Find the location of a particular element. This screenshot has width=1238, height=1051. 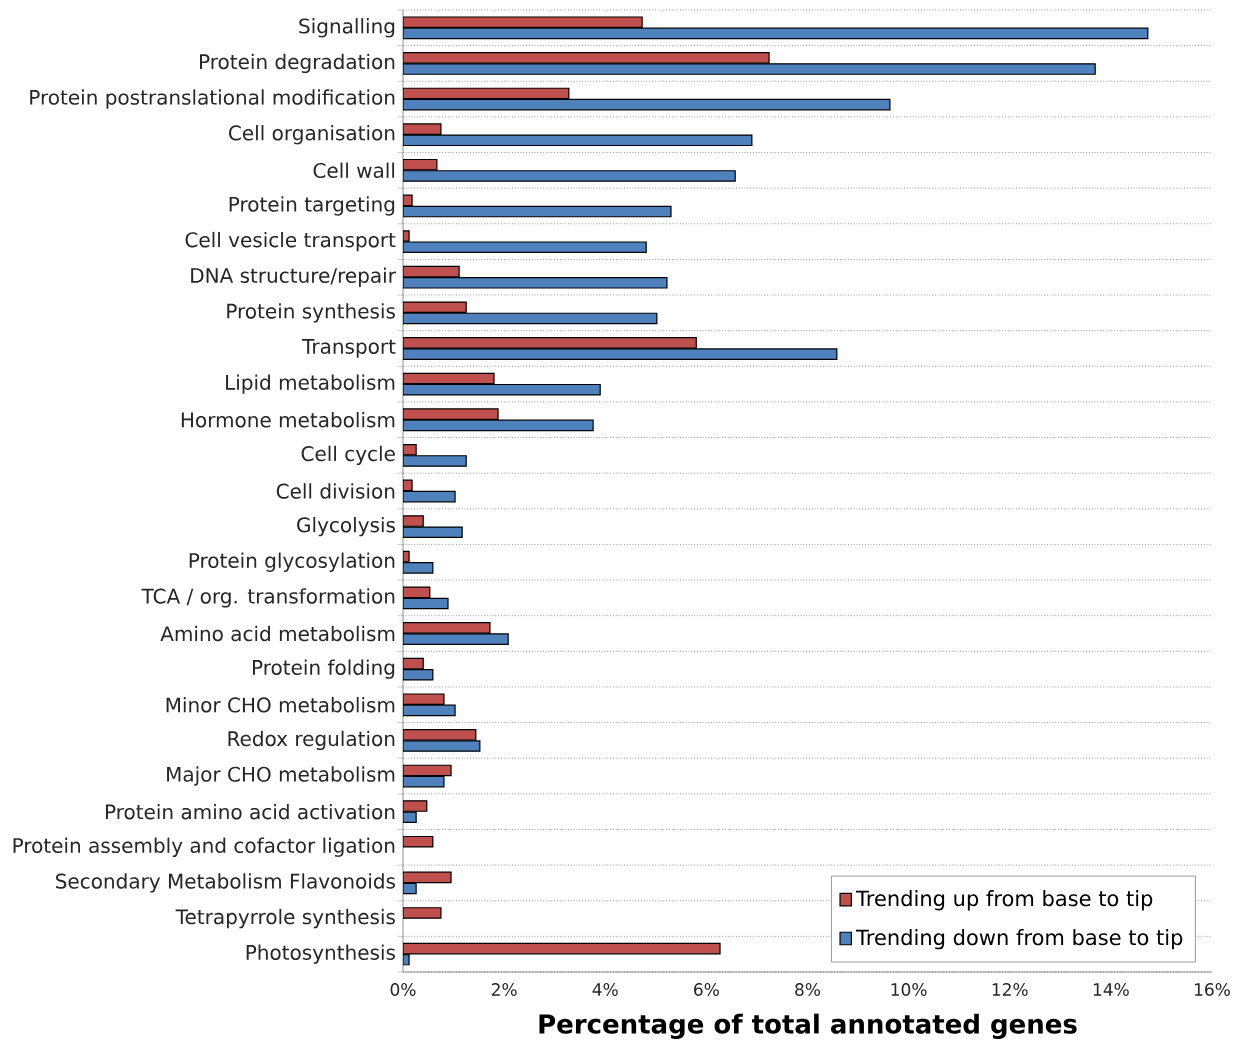

legend-label: Trending up from base to tip is located at coordinates (1004, 900).